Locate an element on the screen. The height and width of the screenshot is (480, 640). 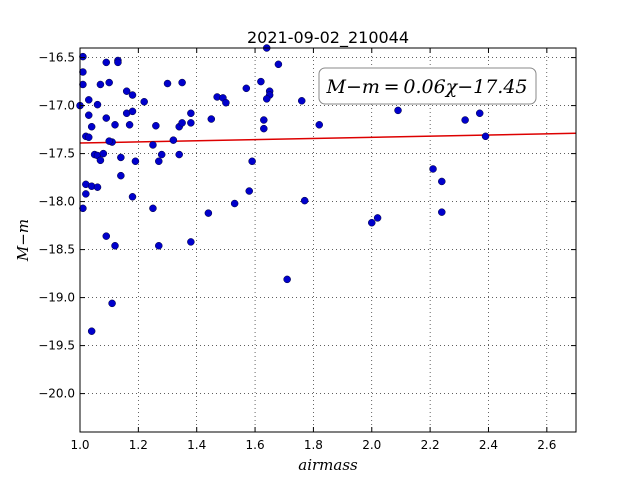
x-tick-labels: 1.0 1.2 1.4 1.6 1.8 2.0 2.2 2.4 2.6 is located at coordinates (313, 445).